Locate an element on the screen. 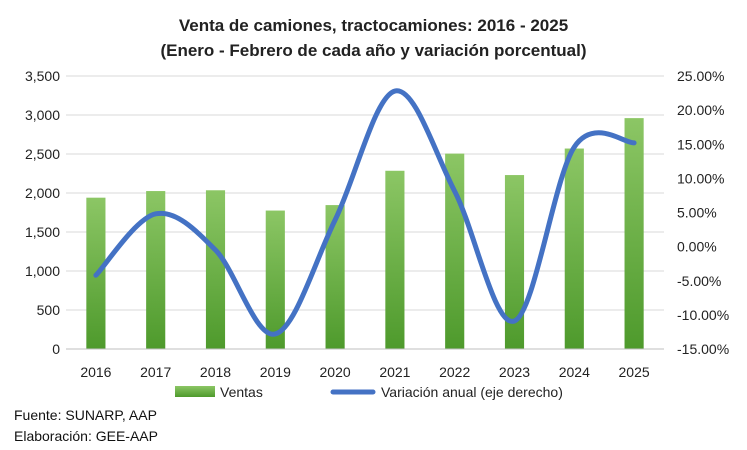  x-tick-label: 2022 is located at coordinates (454, 372).